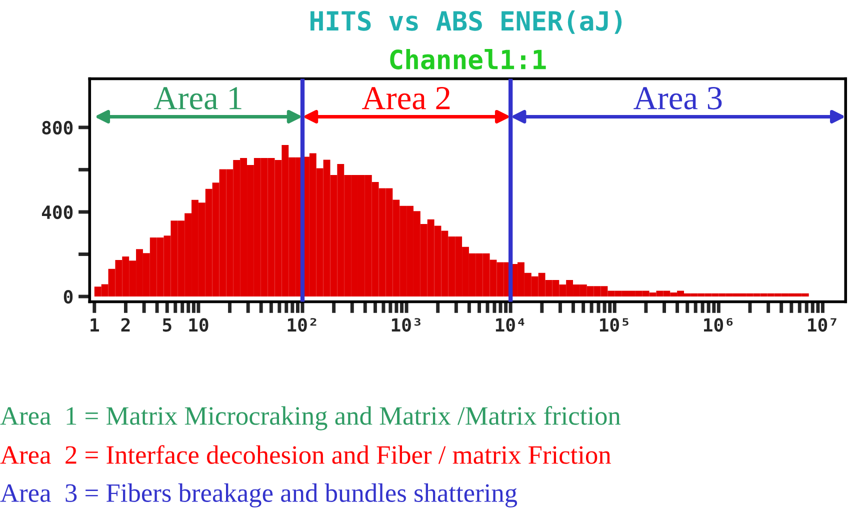  What do you see at coordinates (57, 212) in the screenshot?
I see `y-tick-label: 400` at bounding box center [57, 212].